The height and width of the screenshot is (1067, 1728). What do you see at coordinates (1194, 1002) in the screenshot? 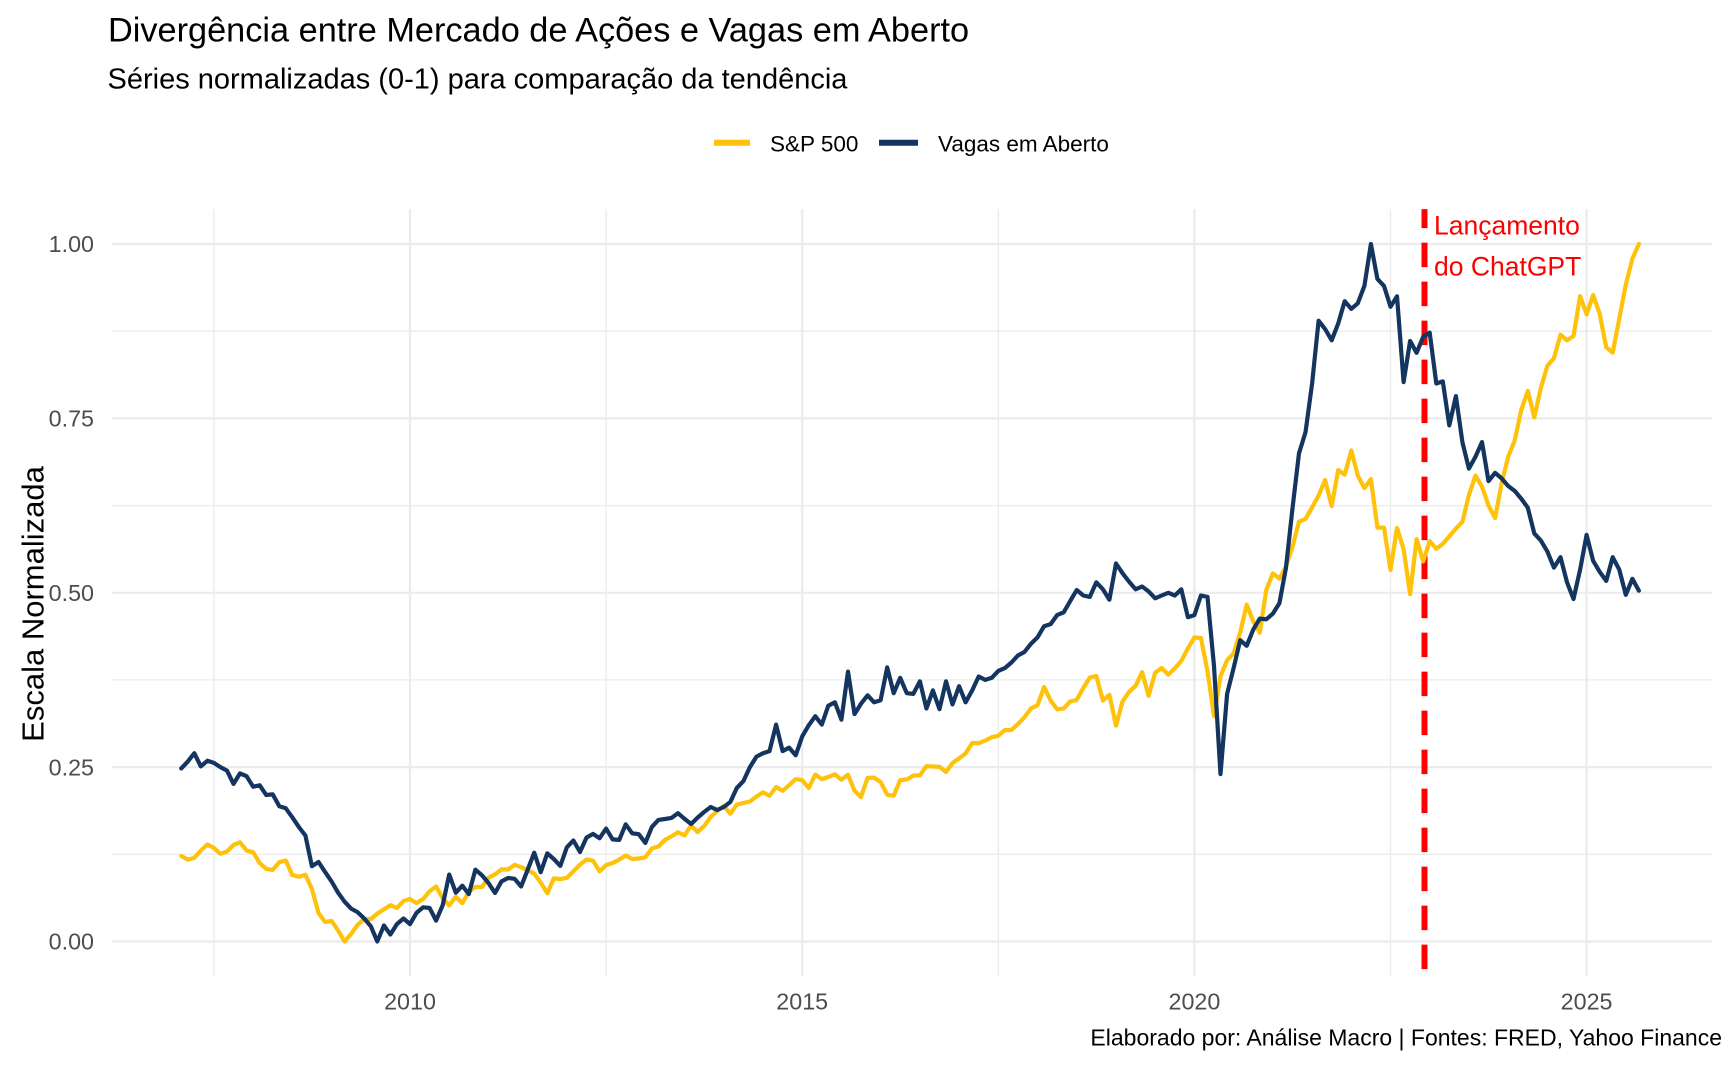
I see `svg-text: 2020` at bounding box center [1194, 1002].